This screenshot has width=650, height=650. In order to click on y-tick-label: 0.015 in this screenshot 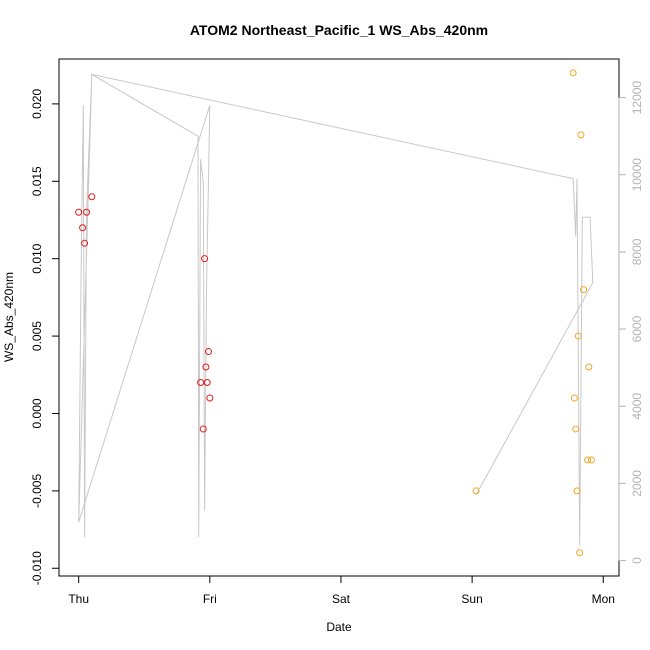, I will do `click(37, 181)`.